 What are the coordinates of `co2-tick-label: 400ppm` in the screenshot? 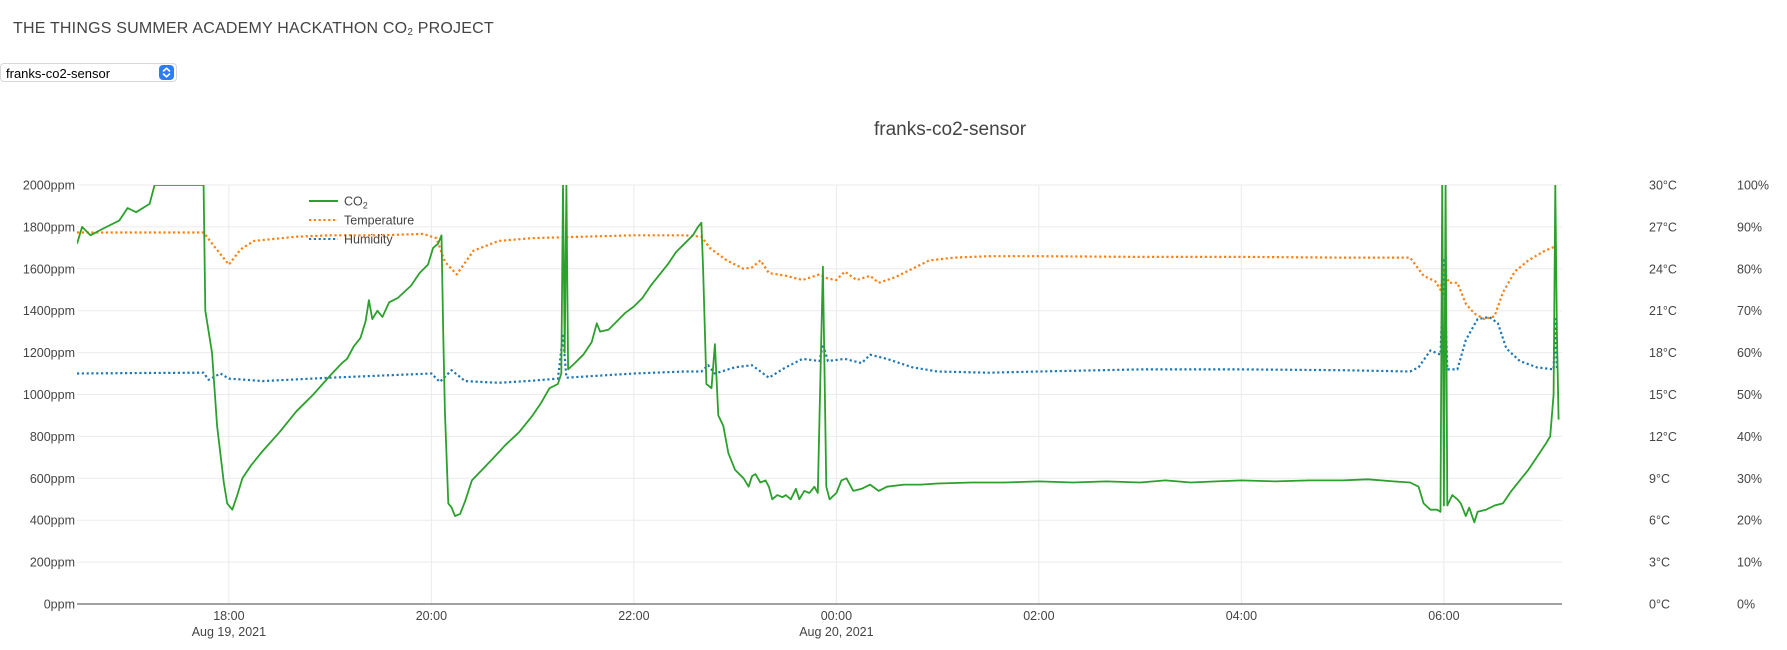 It's located at (52, 521).